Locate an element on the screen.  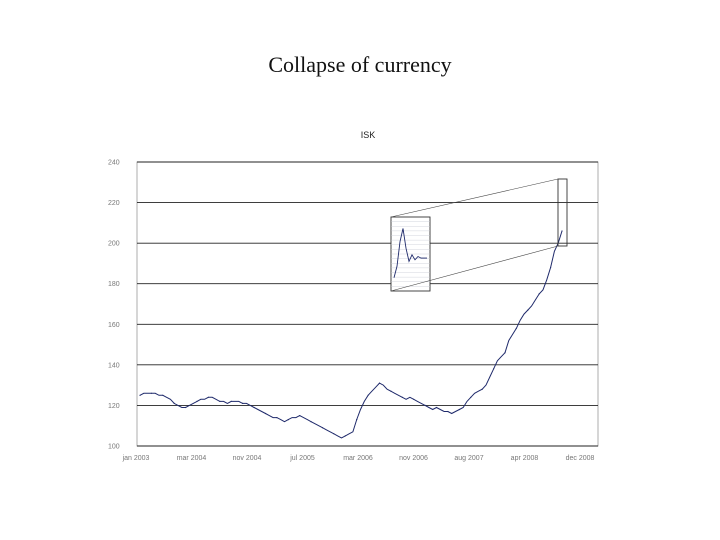
zoom-source-box is located at coordinates (562, 212).